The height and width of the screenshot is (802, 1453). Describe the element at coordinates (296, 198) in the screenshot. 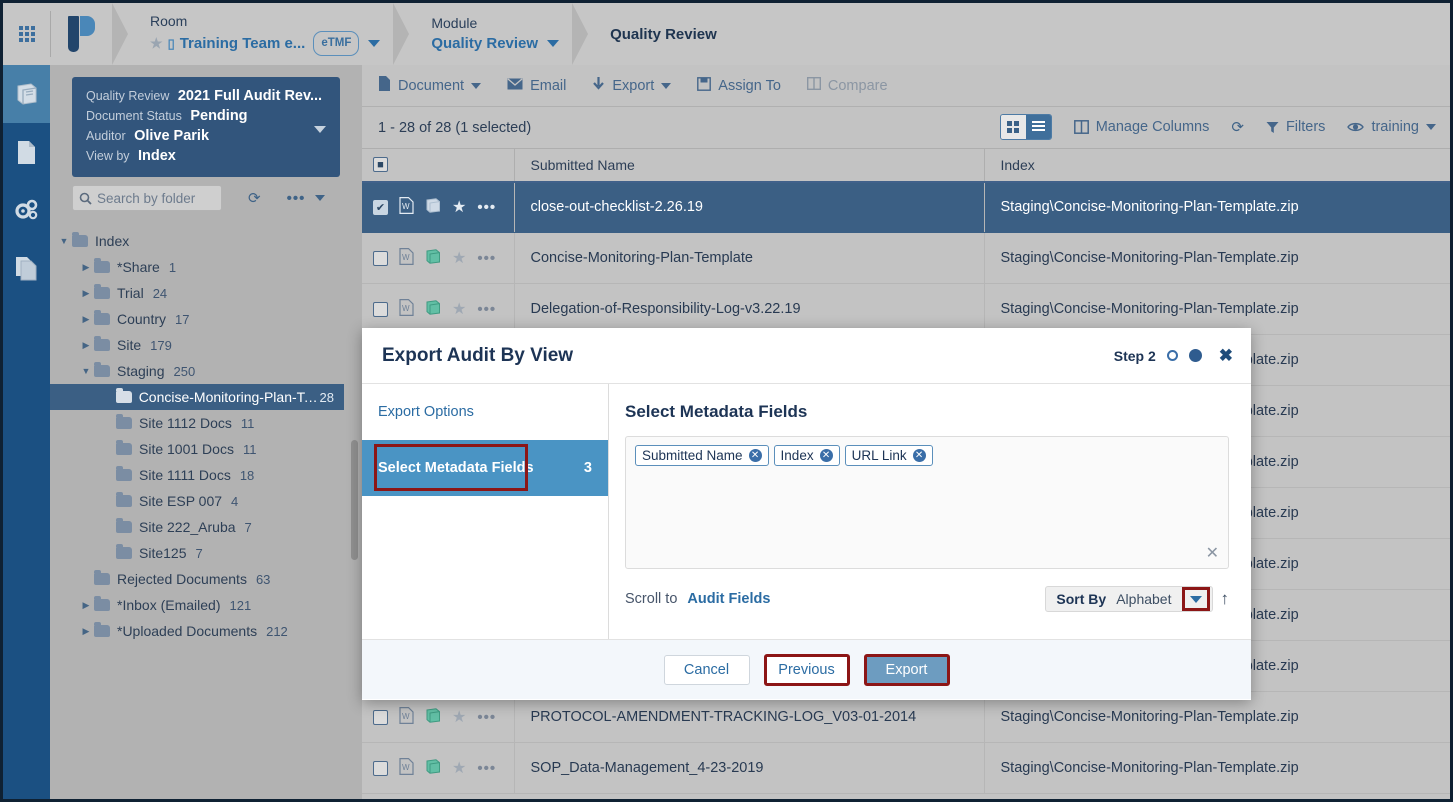

I see `ellipsis-icon: •••` at that location.